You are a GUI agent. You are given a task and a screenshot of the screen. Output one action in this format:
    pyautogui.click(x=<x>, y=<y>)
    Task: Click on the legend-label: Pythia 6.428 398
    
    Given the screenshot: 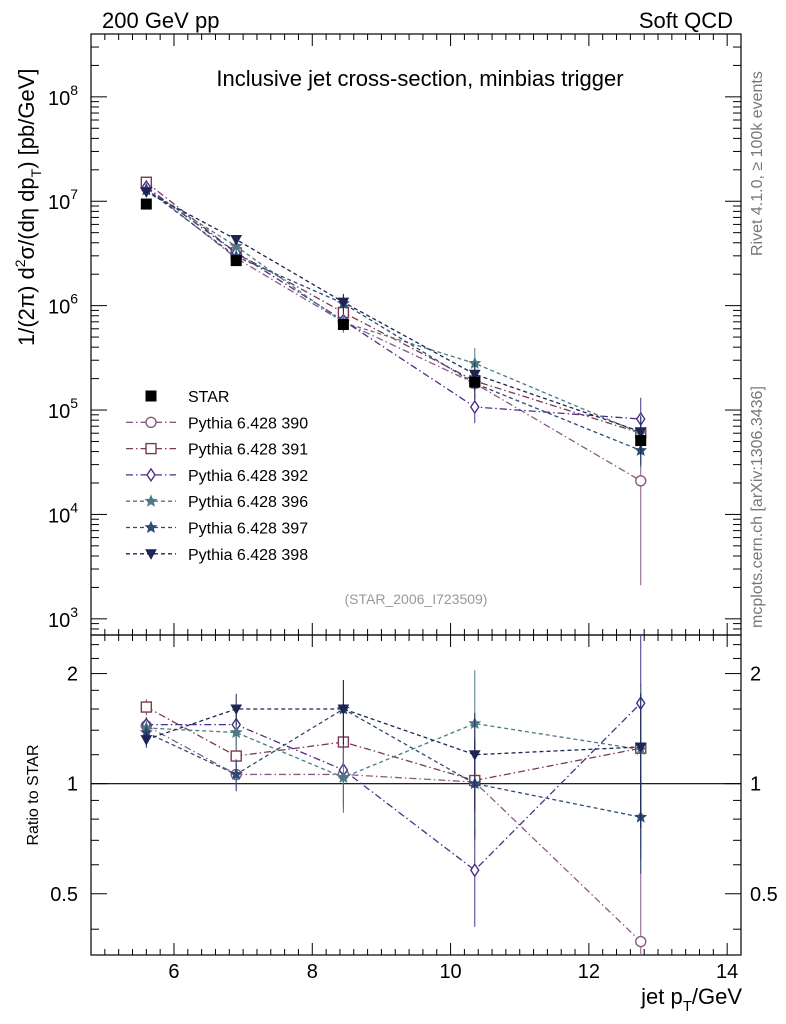 What is the action you would take?
    pyautogui.click(x=248, y=555)
    